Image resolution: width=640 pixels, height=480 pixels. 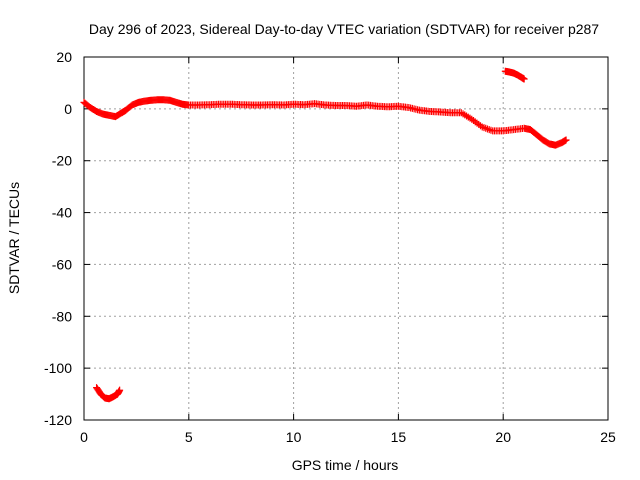 What do you see at coordinates (503, 437) in the screenshot?
I see `x-tick-label: 20` at bounding box center [503, 437].